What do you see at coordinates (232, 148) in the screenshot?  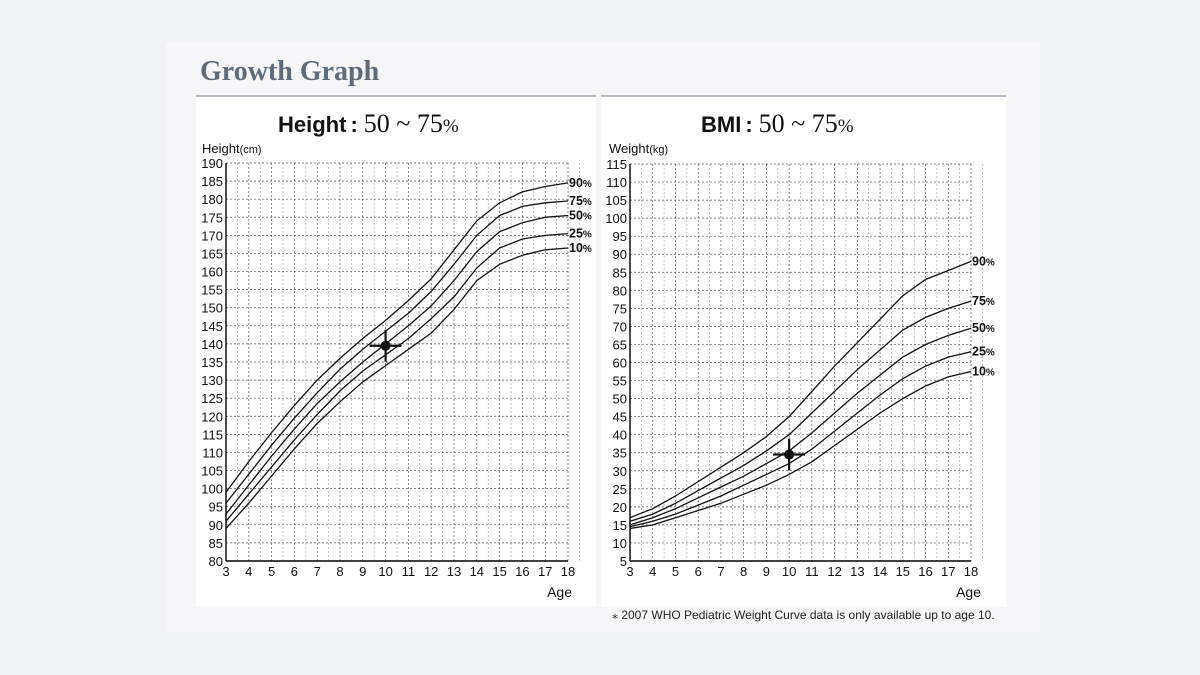 I see `y-axis-label: Height(cm)` at bounding box center [232, 148].